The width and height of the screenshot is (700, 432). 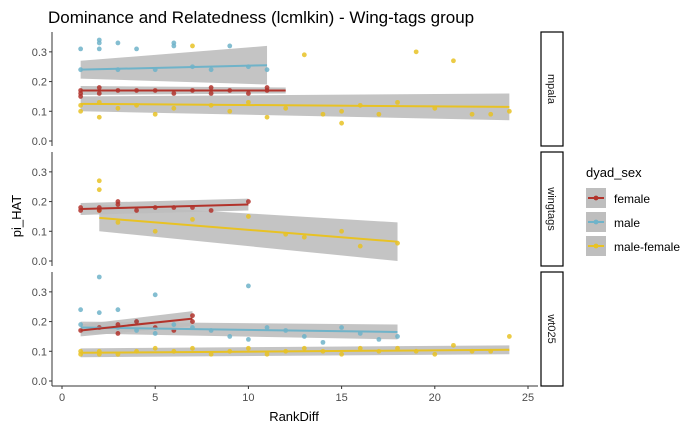 I want to click on facet-strip-label: wt025, so click(x=551, y=328).